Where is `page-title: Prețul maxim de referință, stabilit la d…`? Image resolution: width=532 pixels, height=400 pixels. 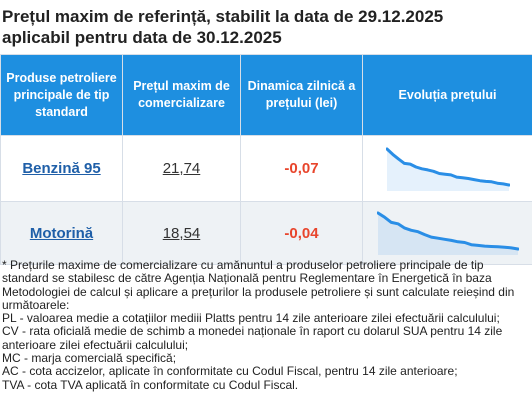
page-title: Prețul maxim de referință, stabilit la d… is located at coordinates (266, 27).